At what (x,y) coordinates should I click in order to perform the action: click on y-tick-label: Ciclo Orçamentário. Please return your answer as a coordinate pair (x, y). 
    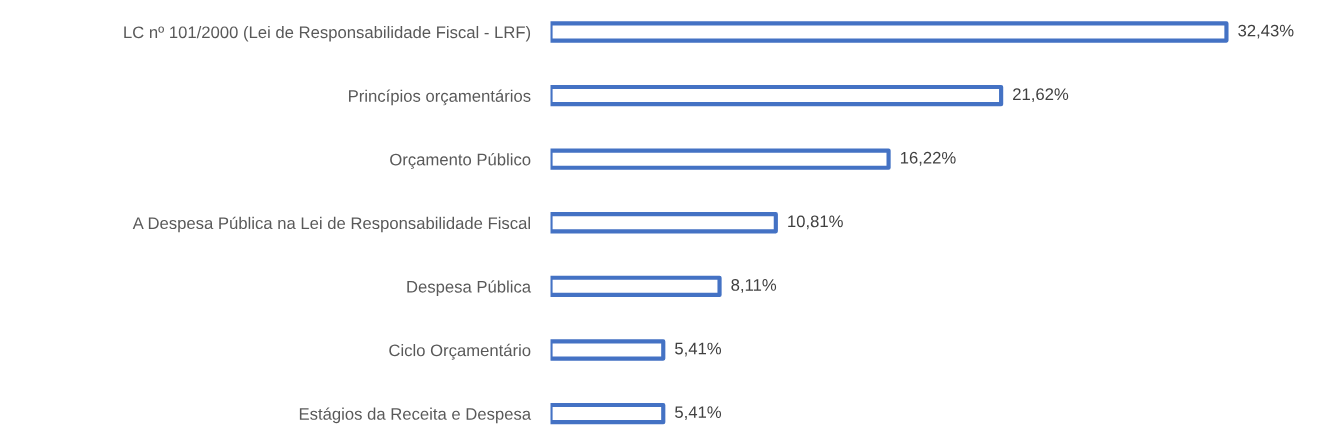
    Looking at the image, I should click on (460, 351).